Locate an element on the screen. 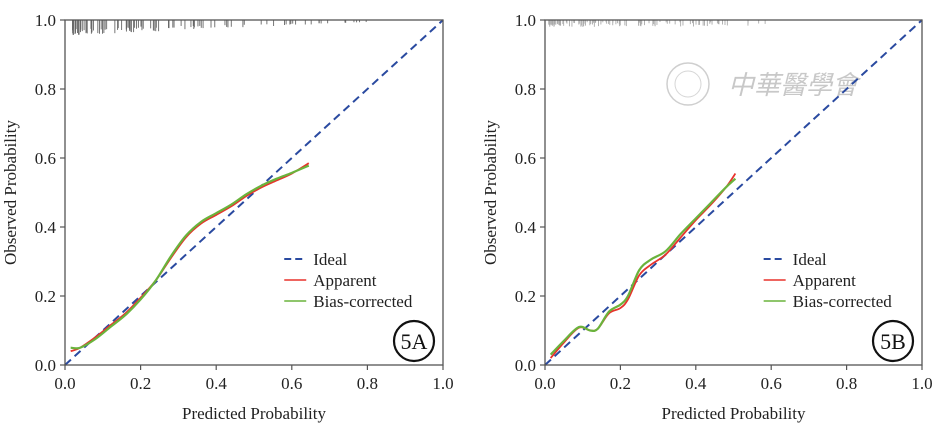 This screenshot has height=439, width=945. badge-label: 5A is located at coordinates (414, 341).